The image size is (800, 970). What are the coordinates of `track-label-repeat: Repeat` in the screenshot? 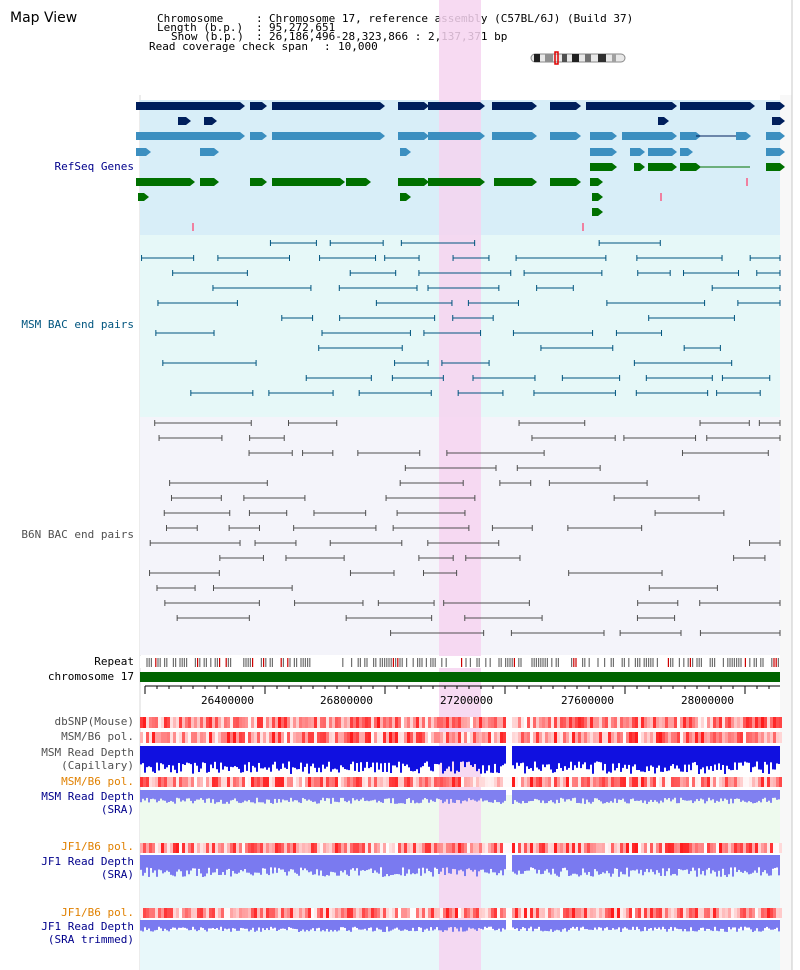 It's located at (114, 661).